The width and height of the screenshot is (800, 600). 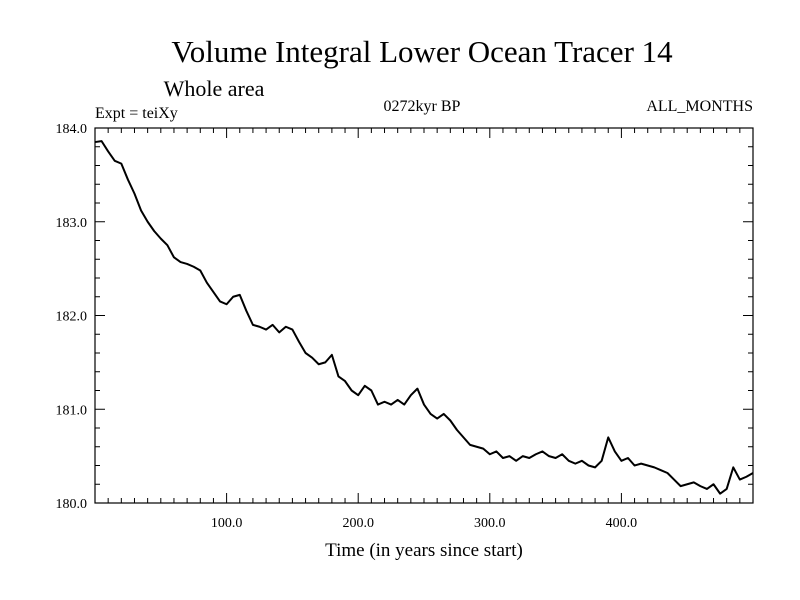 What do you see at coordinates (490, 523) in the screenshot?
I see `x-tick-label: 300.0` at bounding box center [490, 523].